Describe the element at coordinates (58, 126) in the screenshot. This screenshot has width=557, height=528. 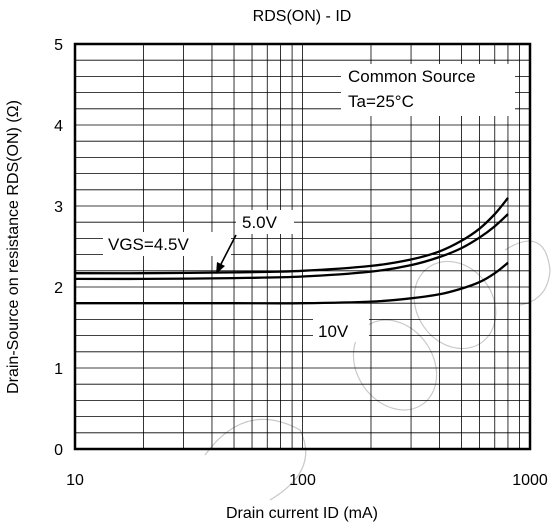
I see `y-tick-label: 4` at that location.